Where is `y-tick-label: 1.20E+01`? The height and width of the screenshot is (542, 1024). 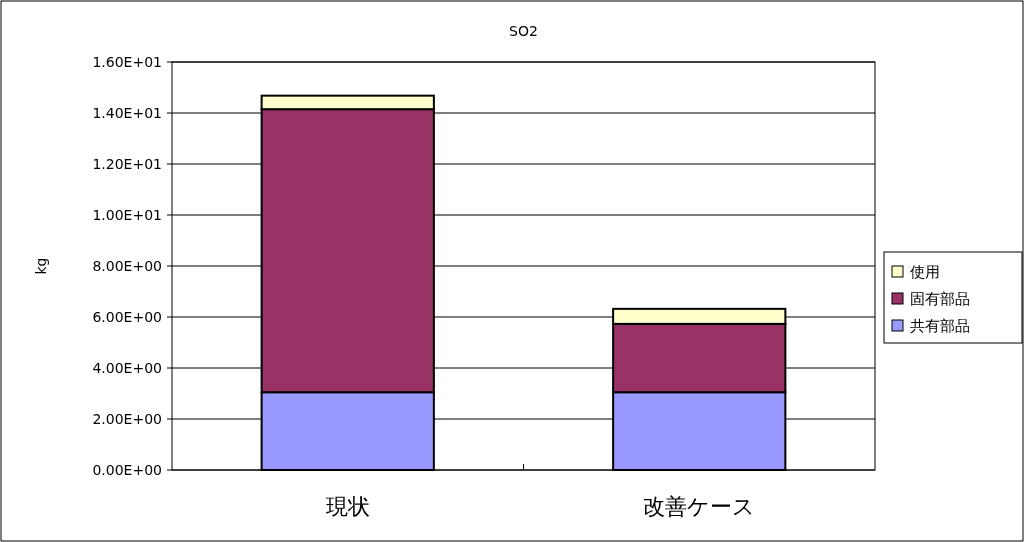
y-tick-label: 1.20E+01 is located at coordinates (127, 164).